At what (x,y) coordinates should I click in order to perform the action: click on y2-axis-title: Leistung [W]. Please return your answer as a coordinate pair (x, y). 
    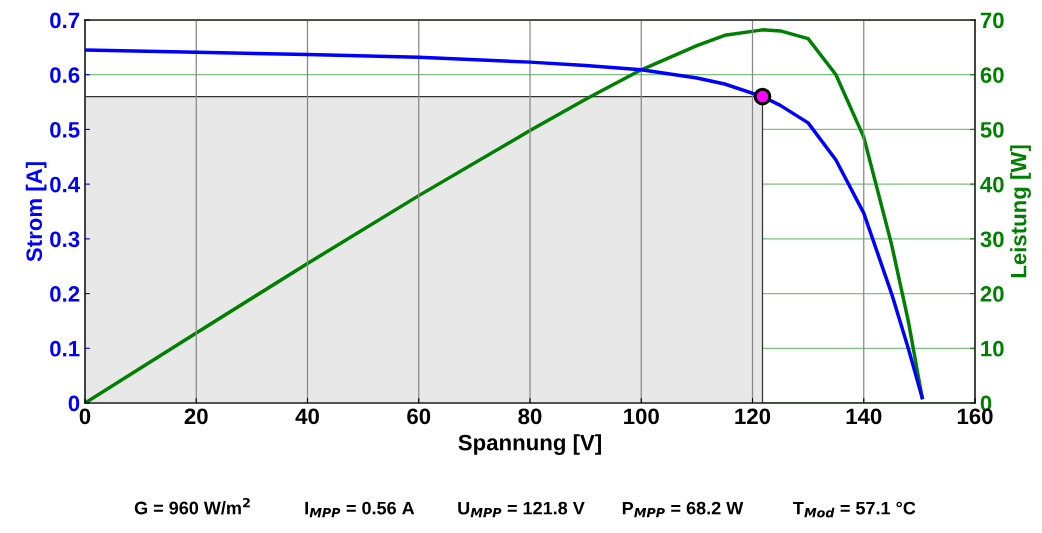
    Looking at the image, I should click on (1020, 211).